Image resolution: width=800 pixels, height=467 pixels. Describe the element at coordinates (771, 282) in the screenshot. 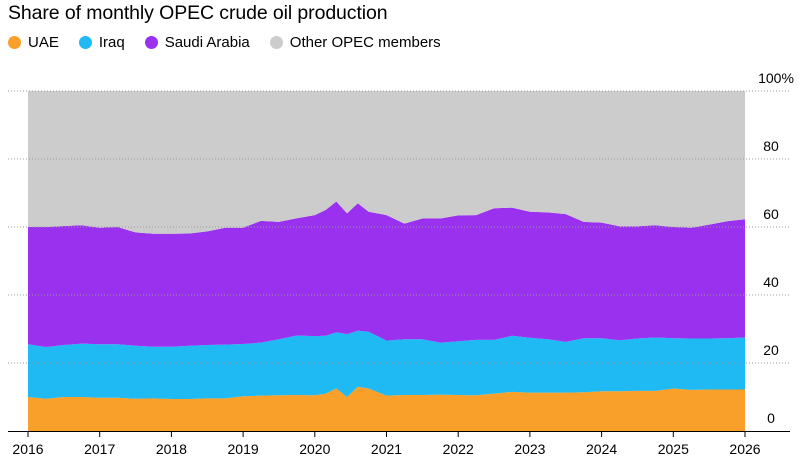

I see `y-tick-label-40: 40` at that location.